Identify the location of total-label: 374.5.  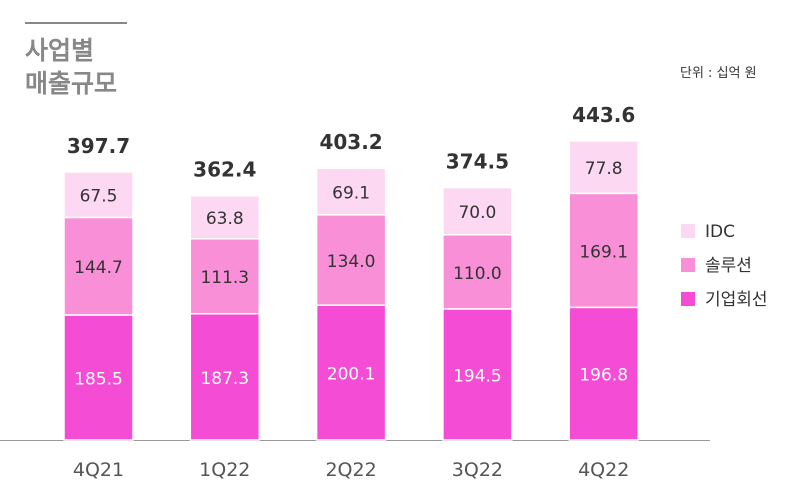
(477, 162).